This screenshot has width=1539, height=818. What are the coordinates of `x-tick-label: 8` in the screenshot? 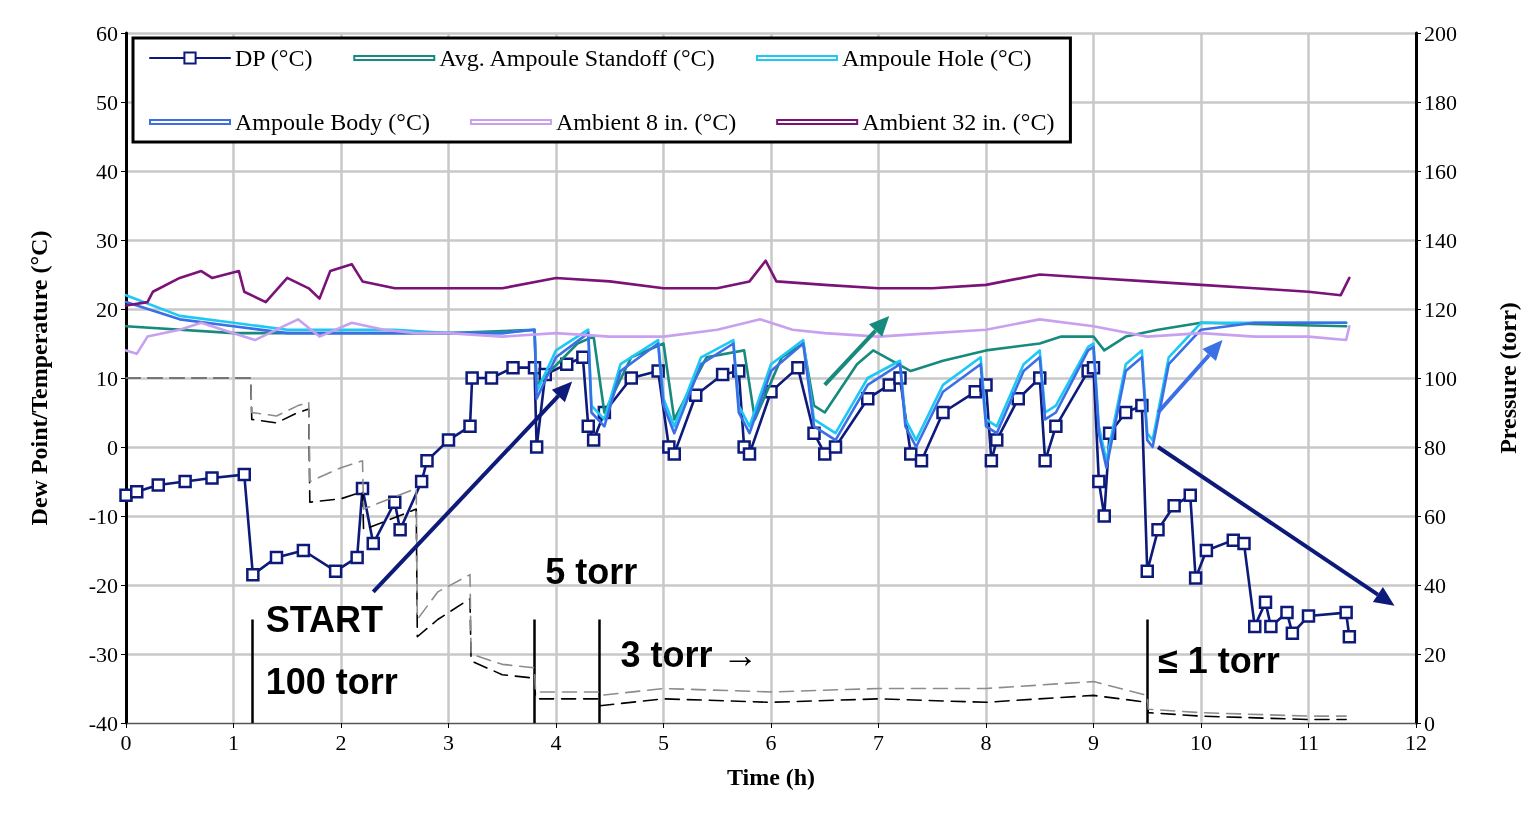 It's located at (986, 742).